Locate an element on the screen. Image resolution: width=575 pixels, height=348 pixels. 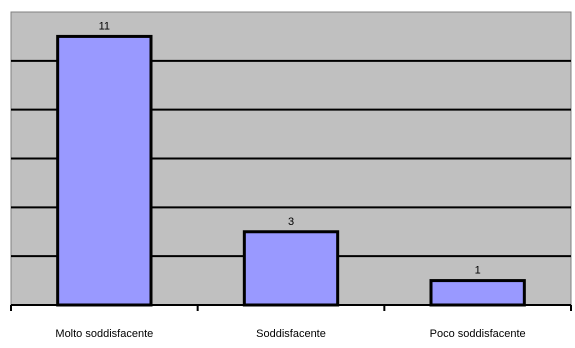
x-tick-label: Soddisfacente is located at coordinates (291, 334).